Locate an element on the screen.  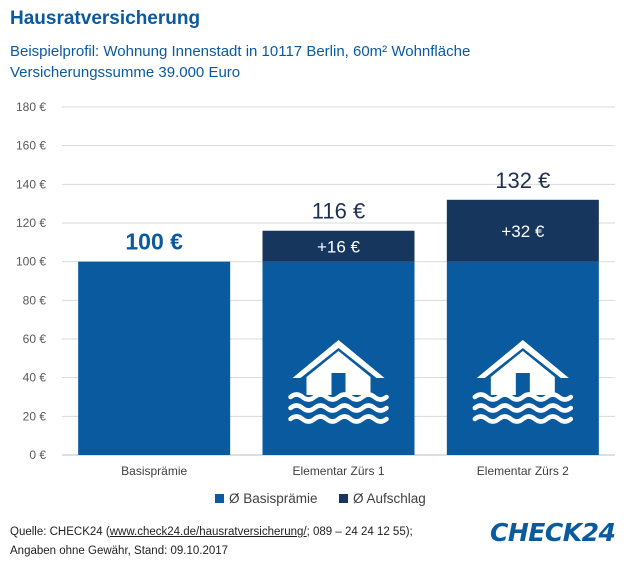
x-tick-label: Basisprämie is located at coordinates (154, 471).